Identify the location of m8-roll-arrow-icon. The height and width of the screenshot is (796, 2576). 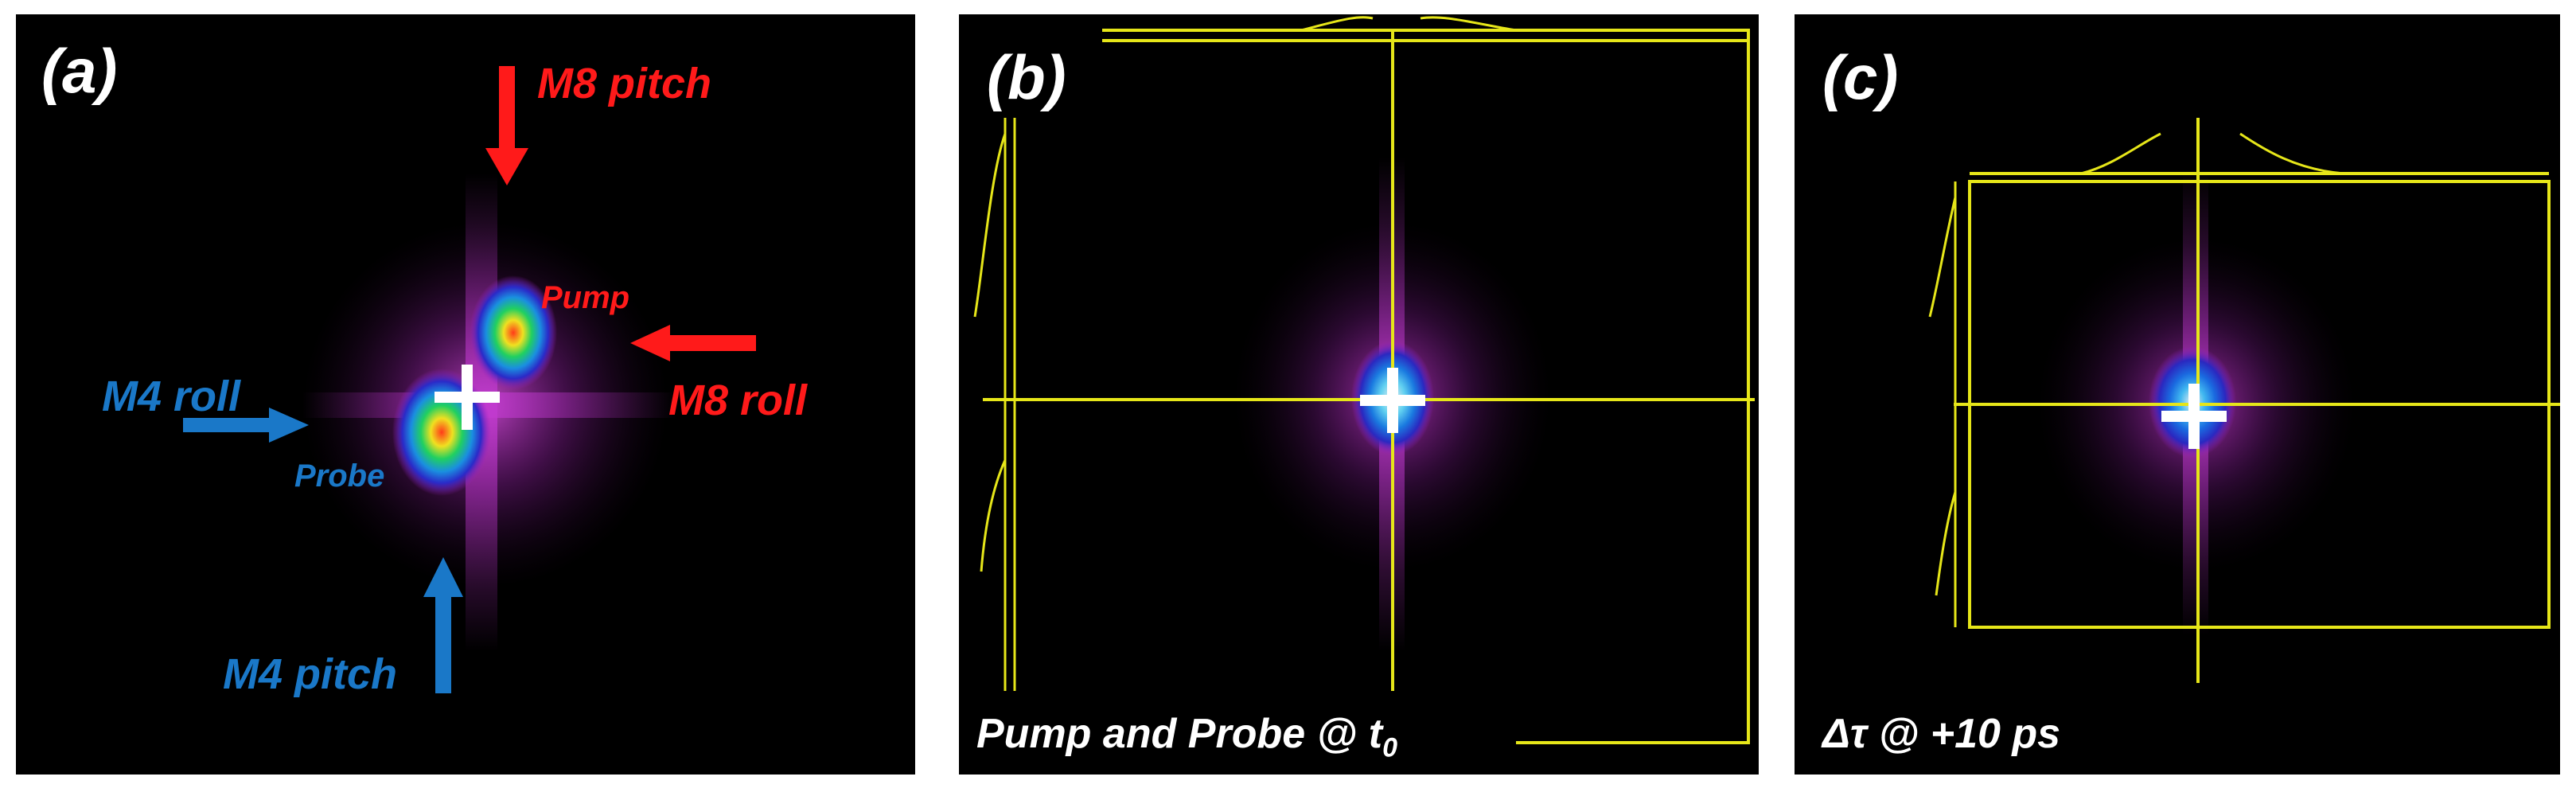
(693, 343).